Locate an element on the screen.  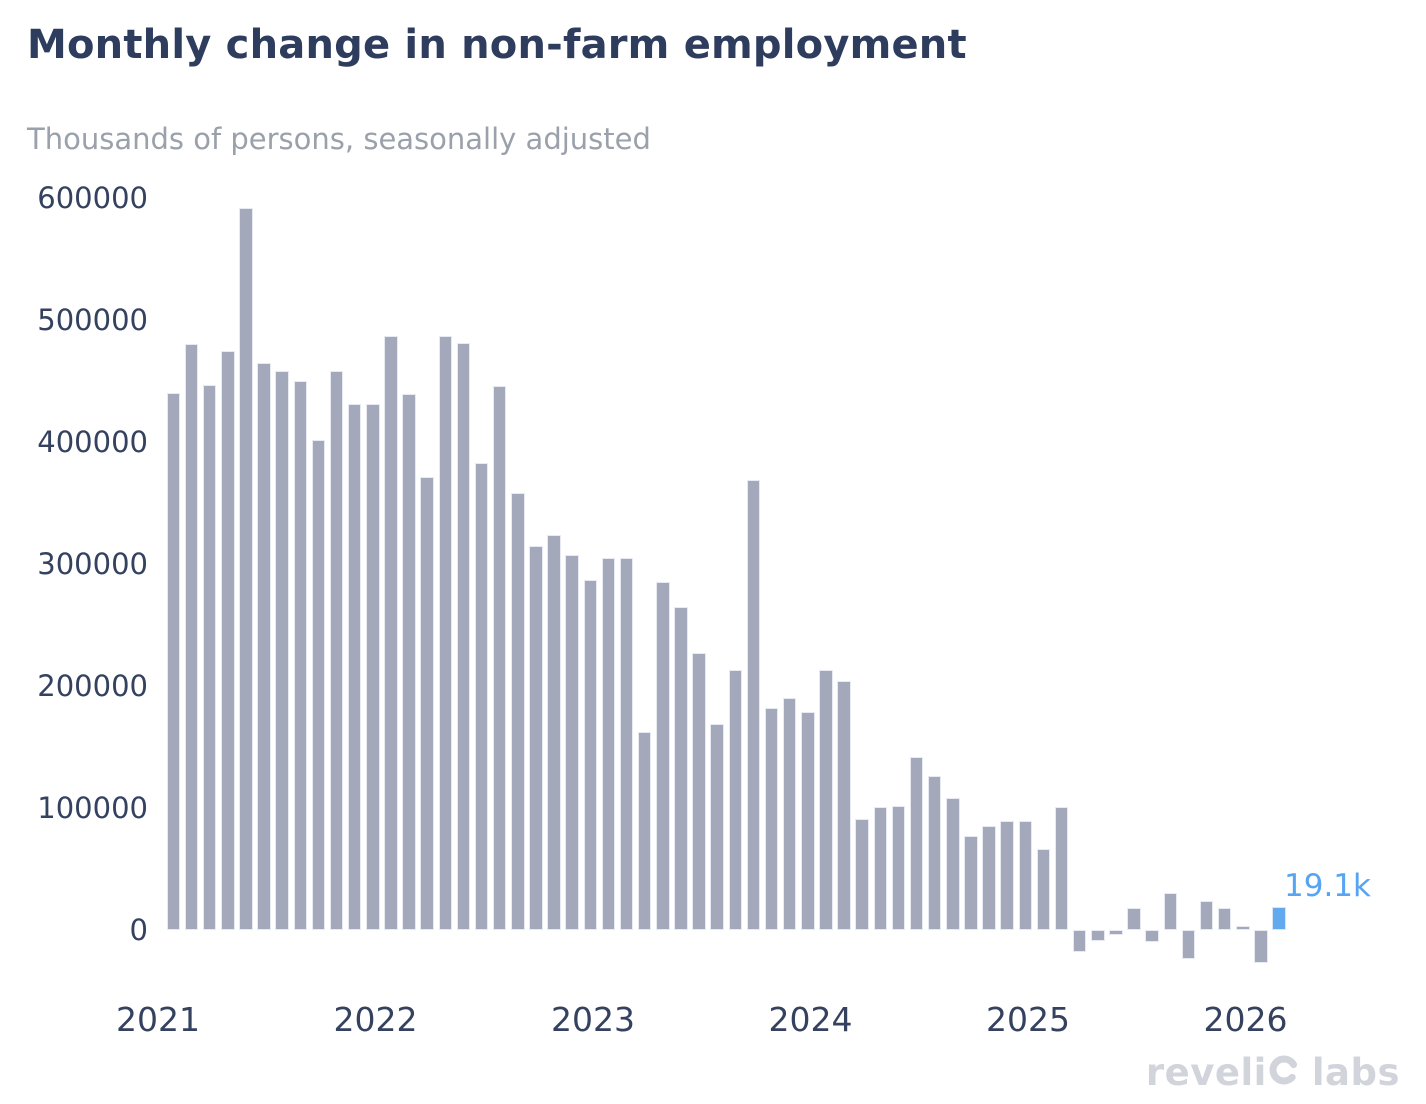
y-axis-label-500000: 500000 is located at coordinates (92, 320).